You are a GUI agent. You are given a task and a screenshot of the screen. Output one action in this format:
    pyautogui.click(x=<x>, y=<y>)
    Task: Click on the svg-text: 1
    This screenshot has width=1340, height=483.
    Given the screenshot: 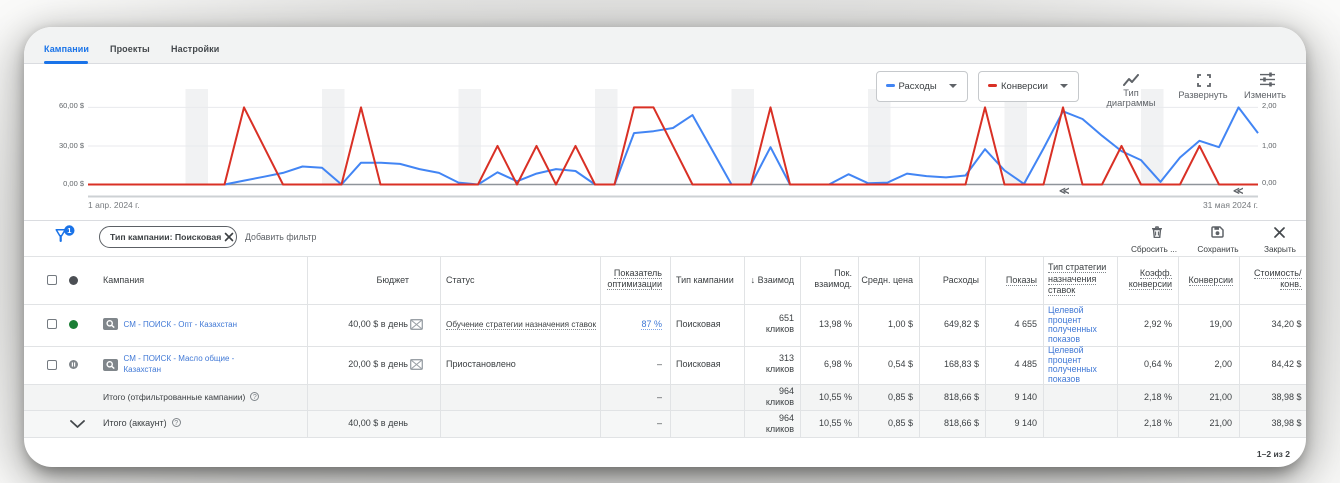 What is the action you would take?
    pyautogui.click(x=69, y=230)
    